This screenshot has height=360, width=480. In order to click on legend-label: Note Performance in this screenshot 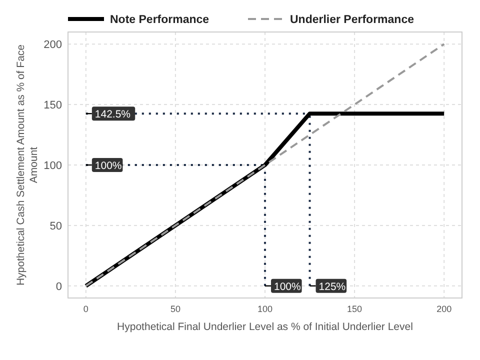, I will do `click(160, 20)`.